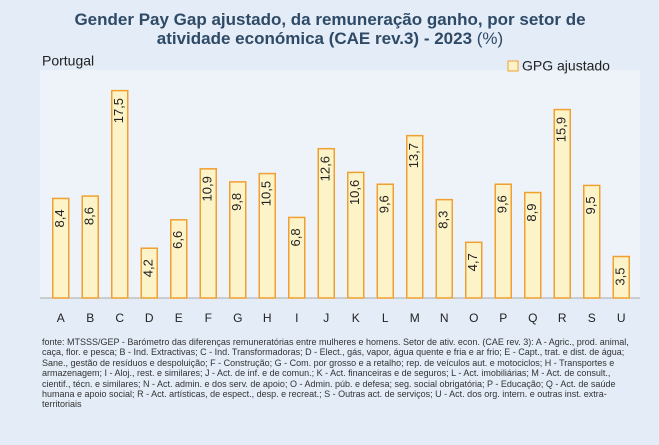 The width and height of the screenshot is (659, 445). What do you see at coordinates (503, 318) in the screenshot?
I see `x-tick-label: P` at bounding box center [503, 318].